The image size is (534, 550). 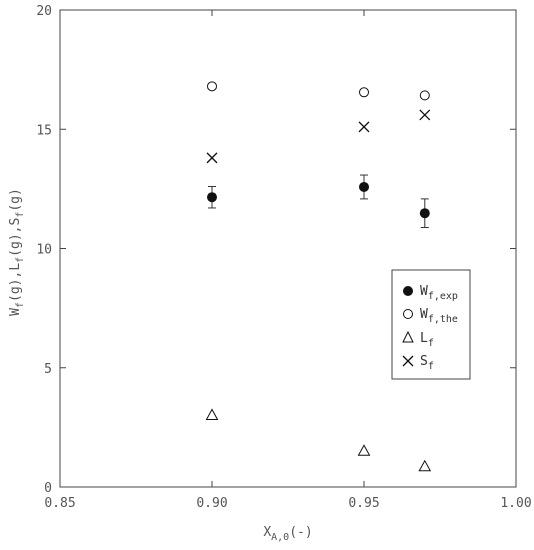 I want to click on y-axis-title-w-unit: (g),L, so click(x=15, y=282).